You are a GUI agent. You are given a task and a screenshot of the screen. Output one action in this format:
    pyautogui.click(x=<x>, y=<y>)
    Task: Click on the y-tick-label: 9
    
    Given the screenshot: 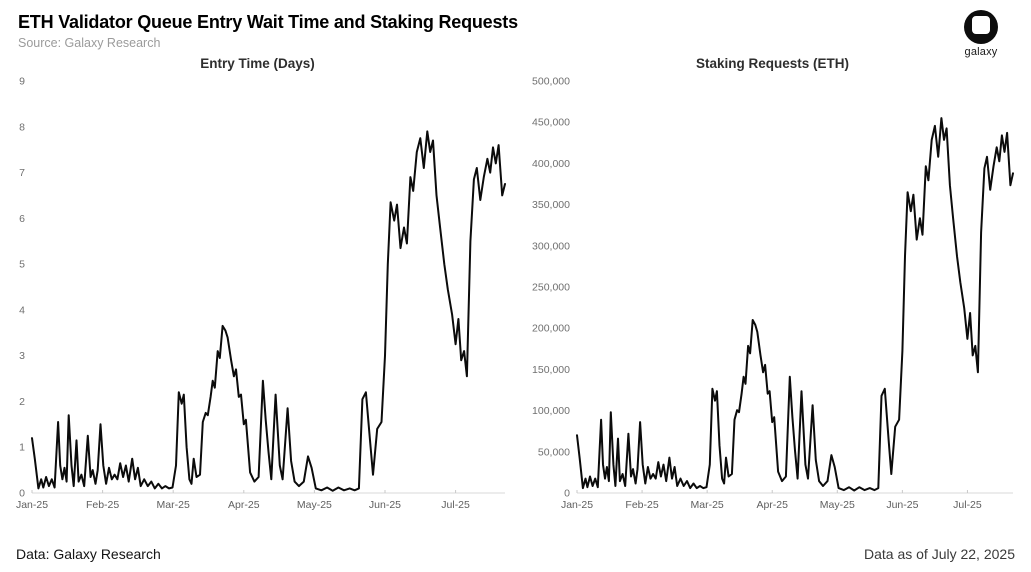 What is the action you would take?
    pyautogui.click(x=22, y=82)
    